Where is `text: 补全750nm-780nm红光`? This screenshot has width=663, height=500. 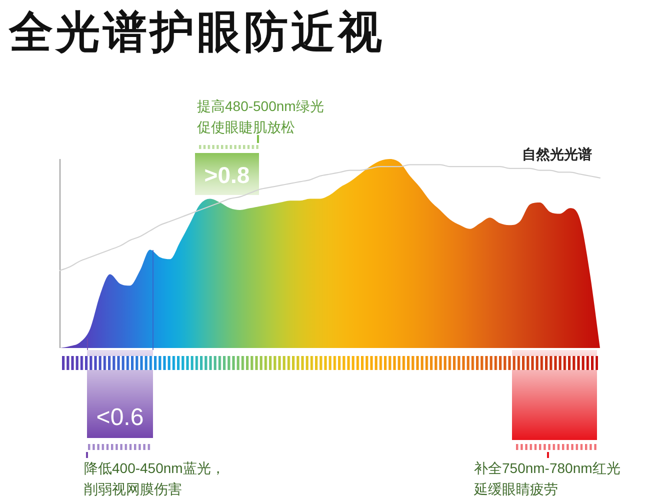
text: 补全750nm-780nm红光 is located at coordinates (547, 468).